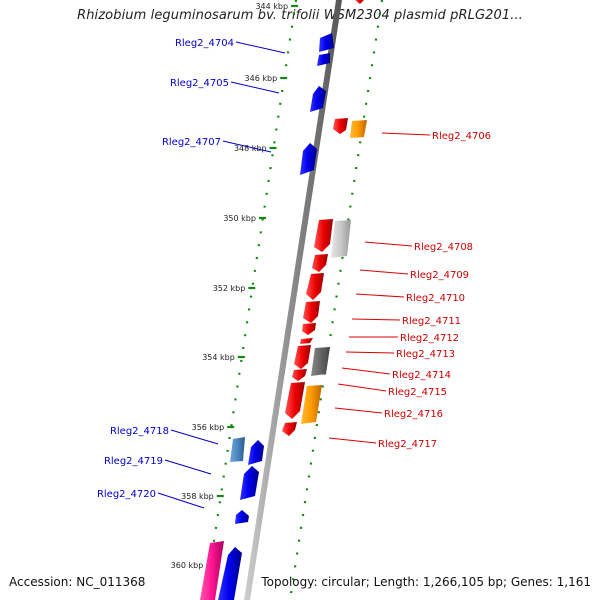 The width and height of the screenshot is (600, 600). What do you see at coordinates (431, 321) in the screenshot?
I see `gene-label-reverse: Rleg2_4711` at bounding box center [431, 321].